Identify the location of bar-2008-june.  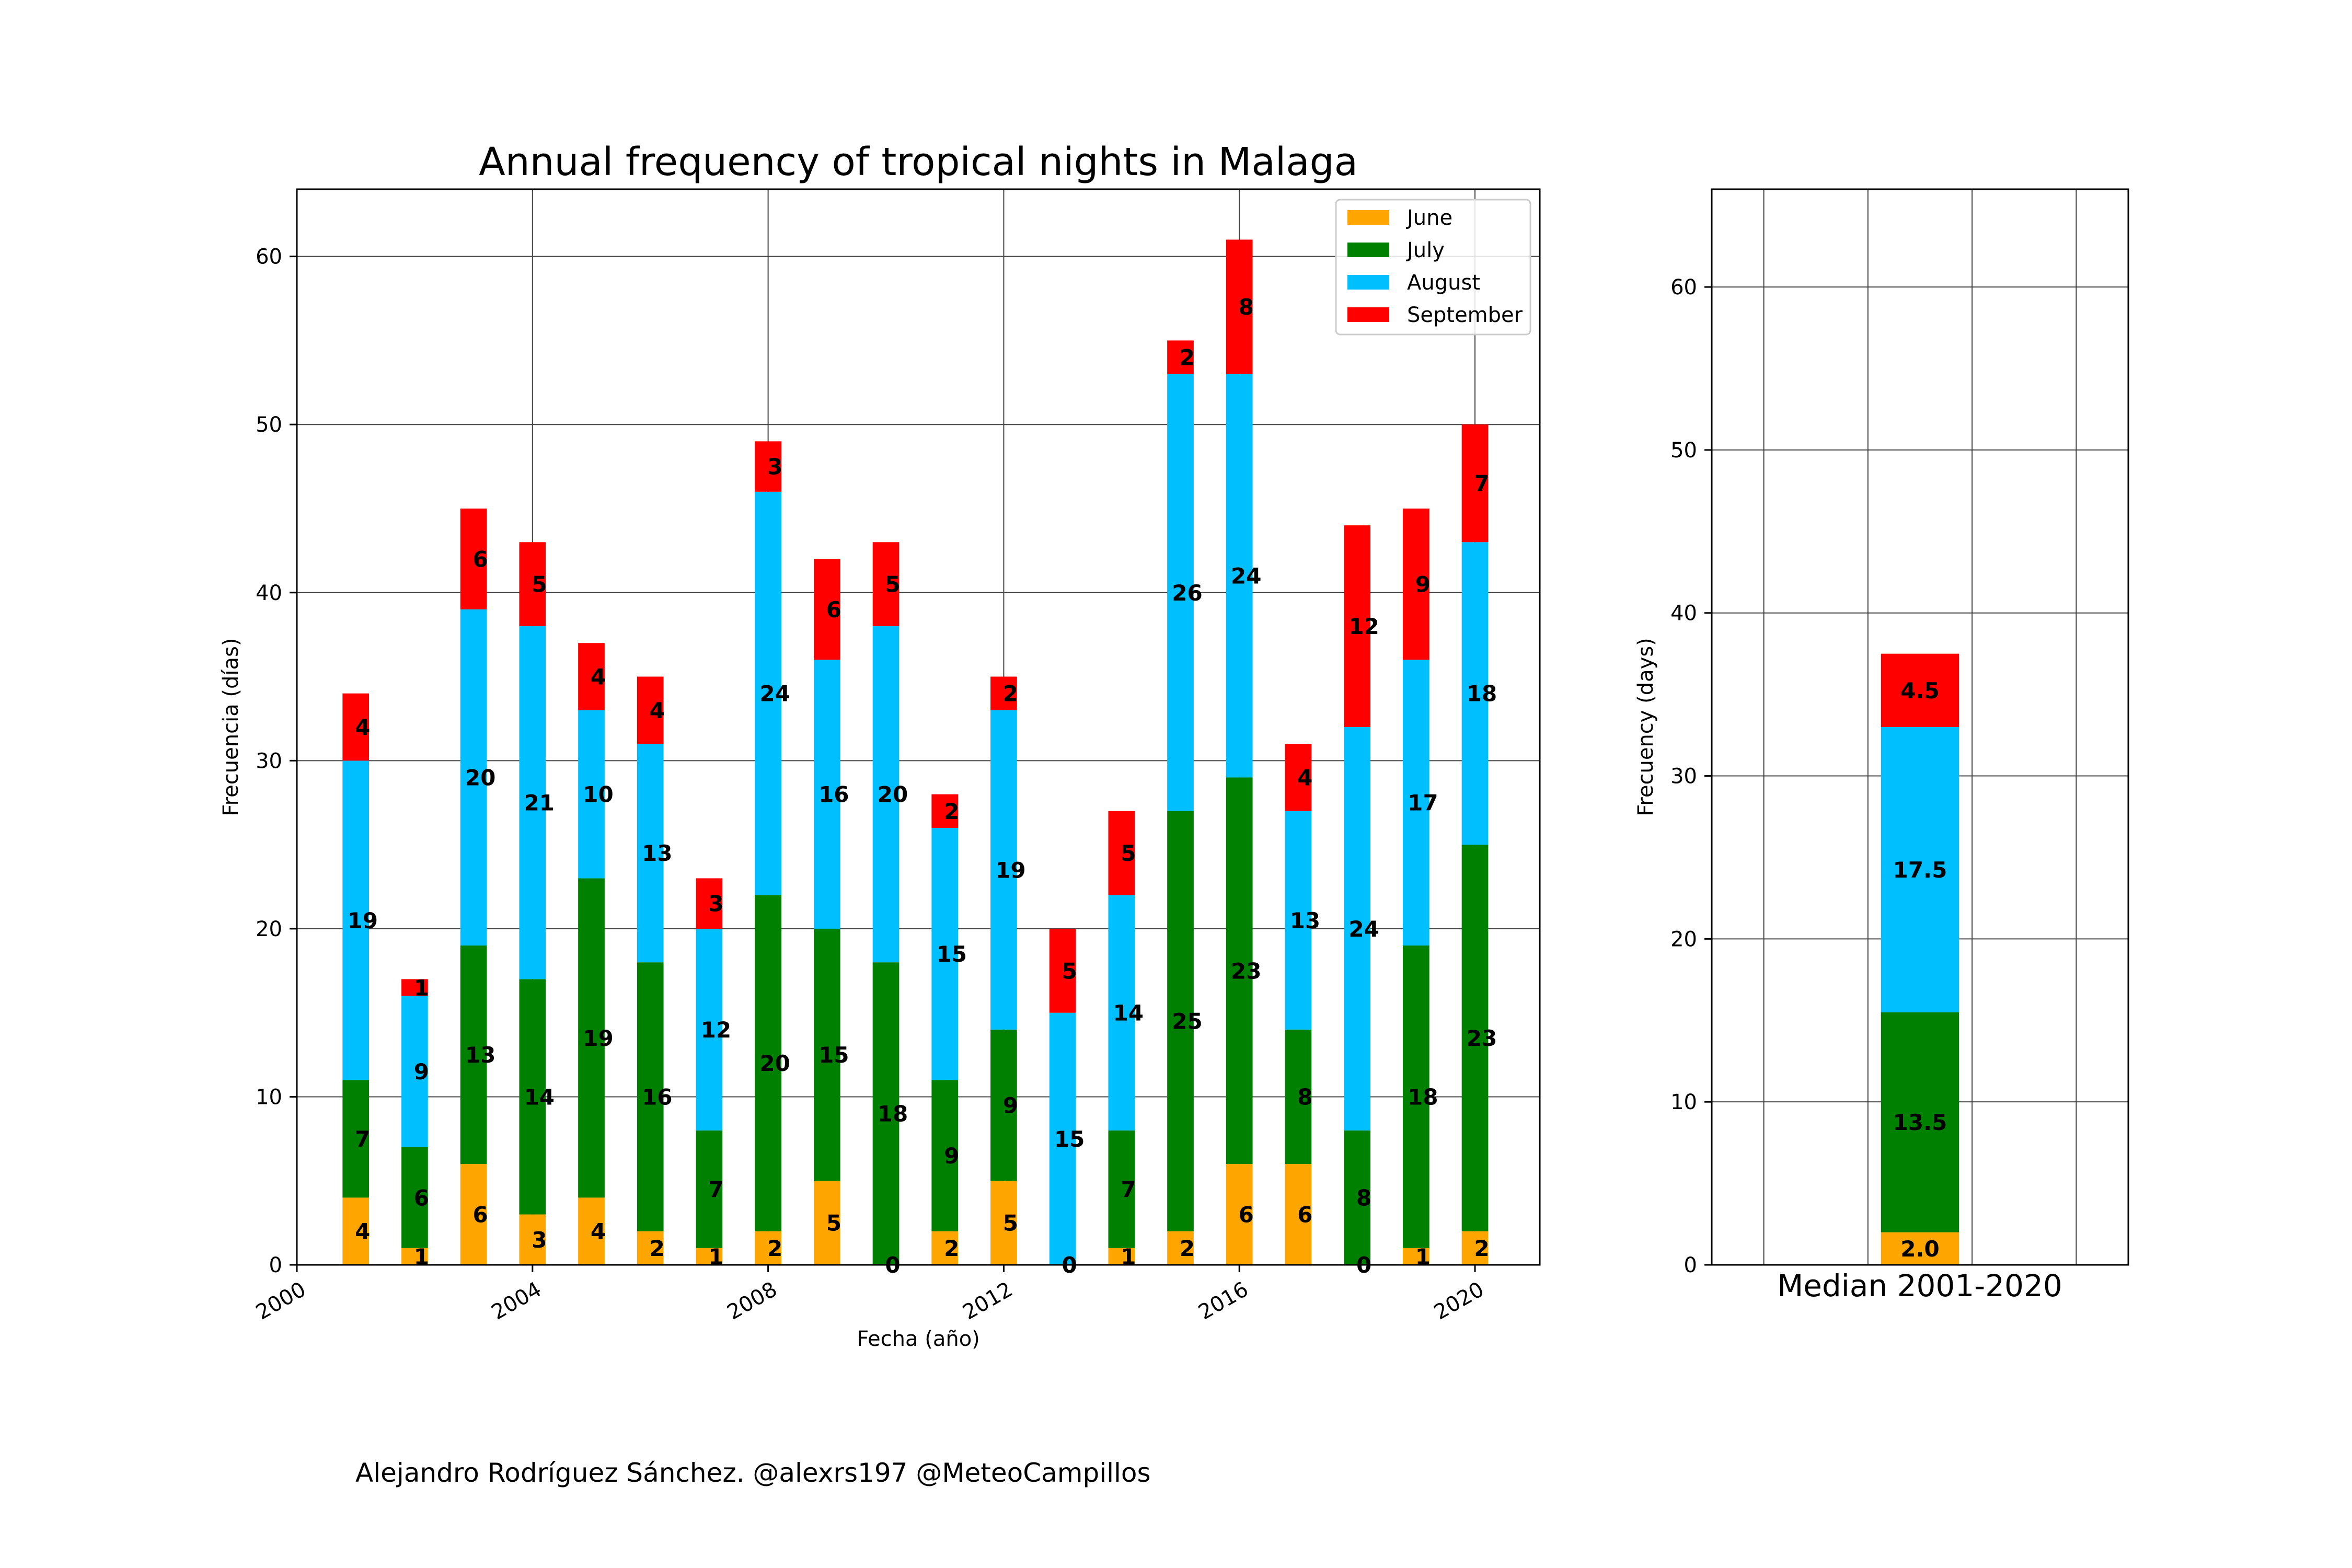
(768, 1248).